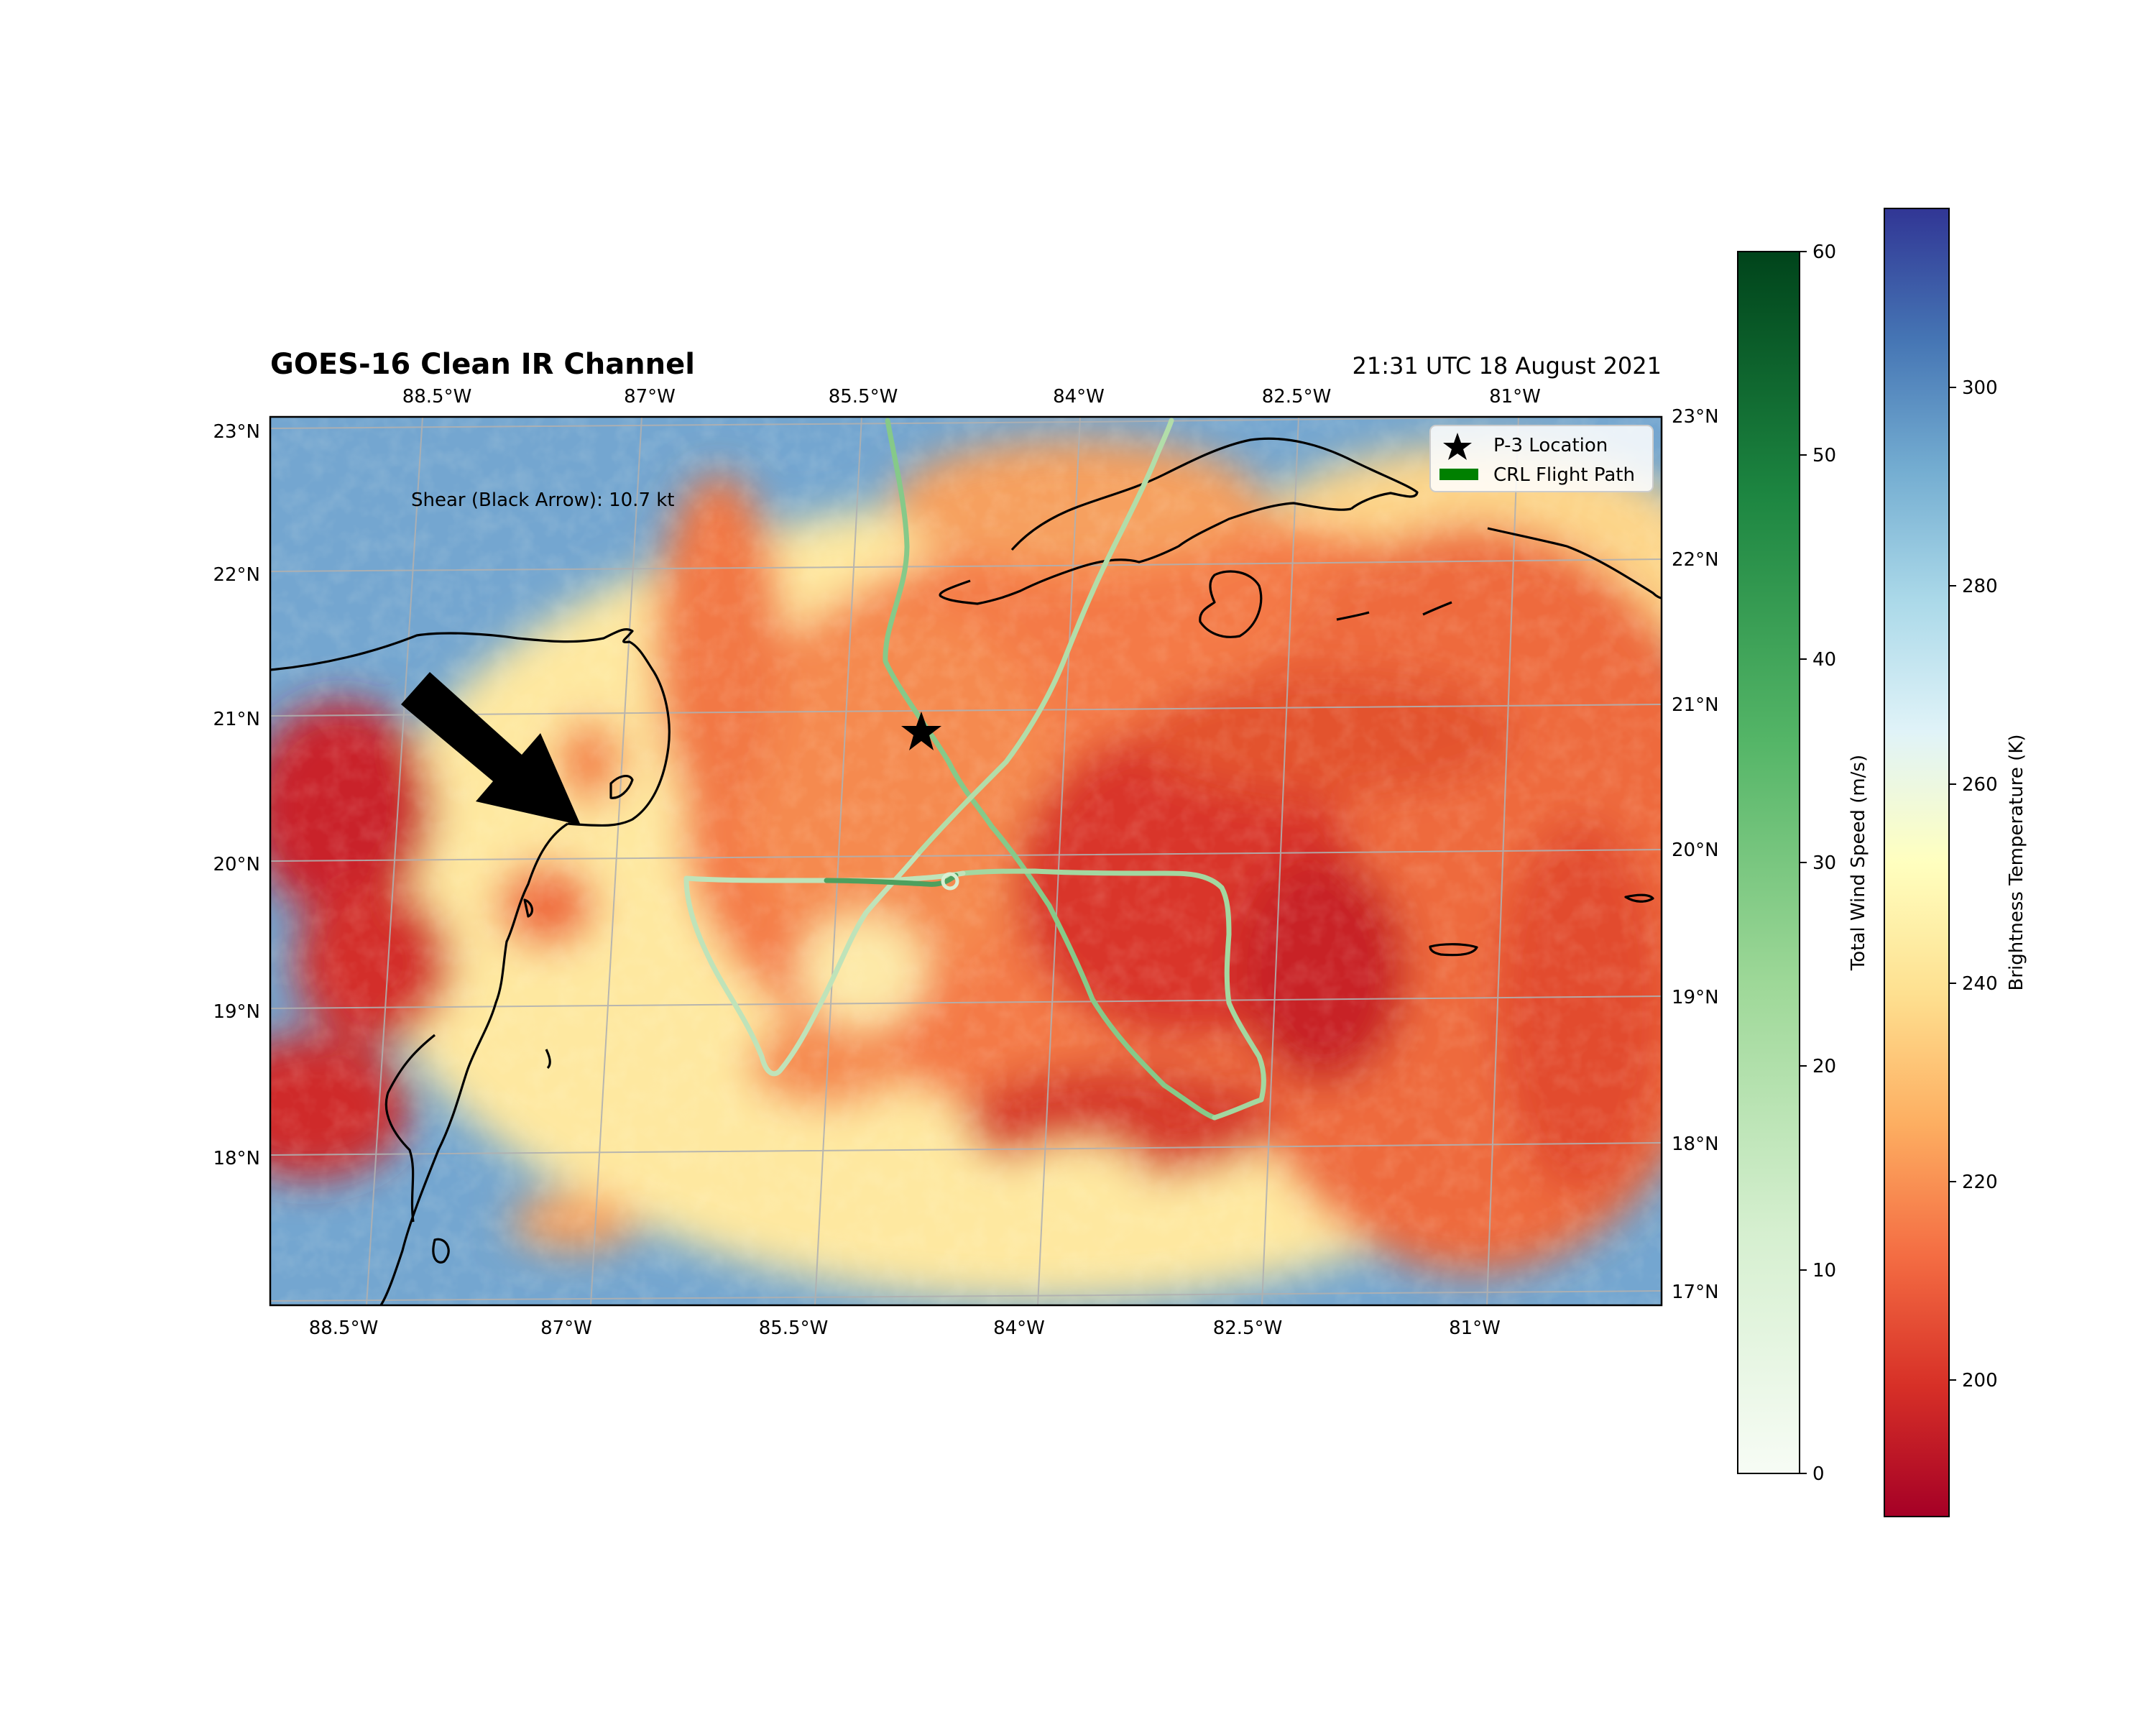 The width and height of the screenshot is (2156, 1725). I want to click on wind-tick-label: 0, so click(1818, 1474).